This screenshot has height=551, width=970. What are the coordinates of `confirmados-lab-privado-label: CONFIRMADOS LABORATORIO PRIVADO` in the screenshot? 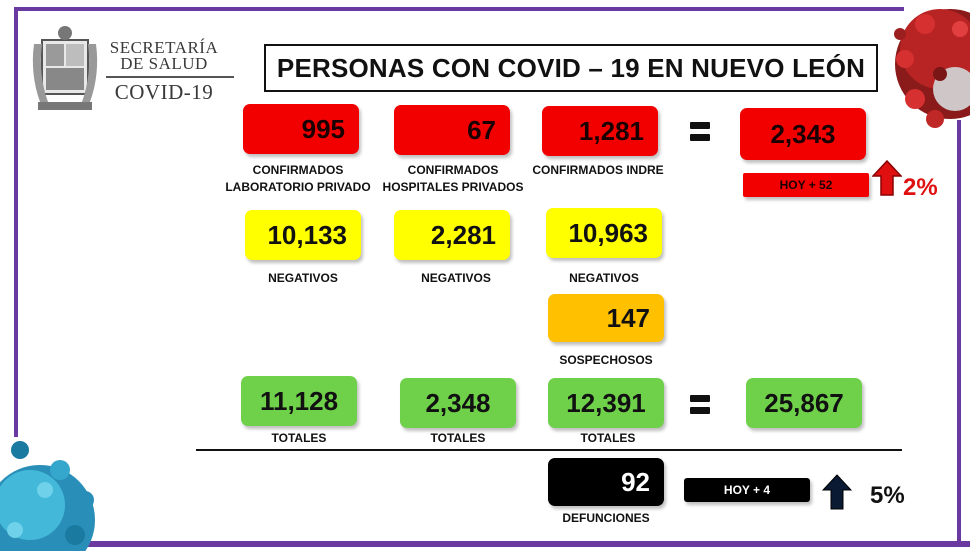 It's located at (298, 179).